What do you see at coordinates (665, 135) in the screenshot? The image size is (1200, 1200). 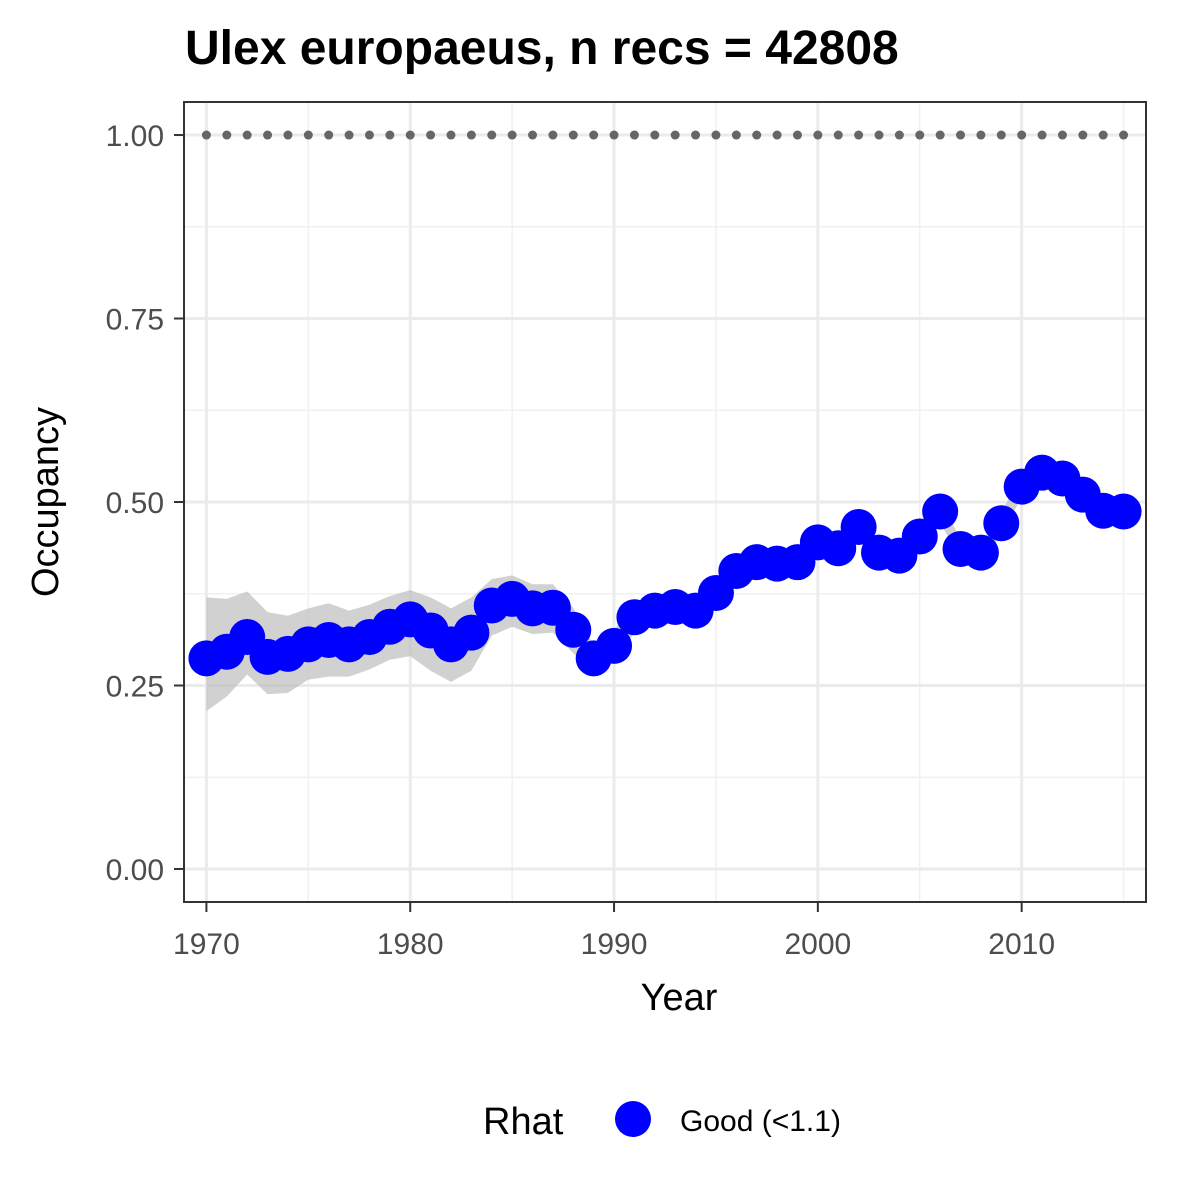 I see `reference-line` at bounding box center [665, 135].